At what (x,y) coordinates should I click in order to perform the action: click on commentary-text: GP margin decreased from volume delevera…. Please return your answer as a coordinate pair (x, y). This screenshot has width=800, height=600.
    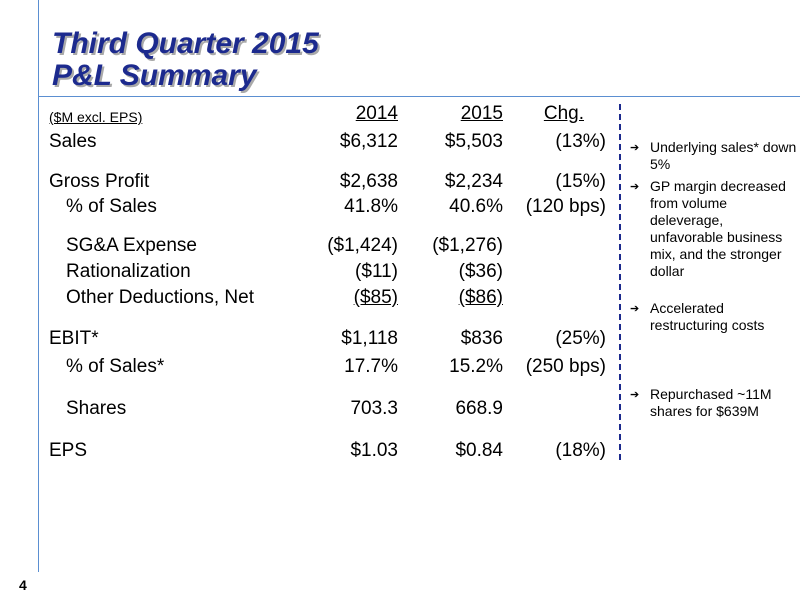
    Looking at the image, I should click on (718, 228).